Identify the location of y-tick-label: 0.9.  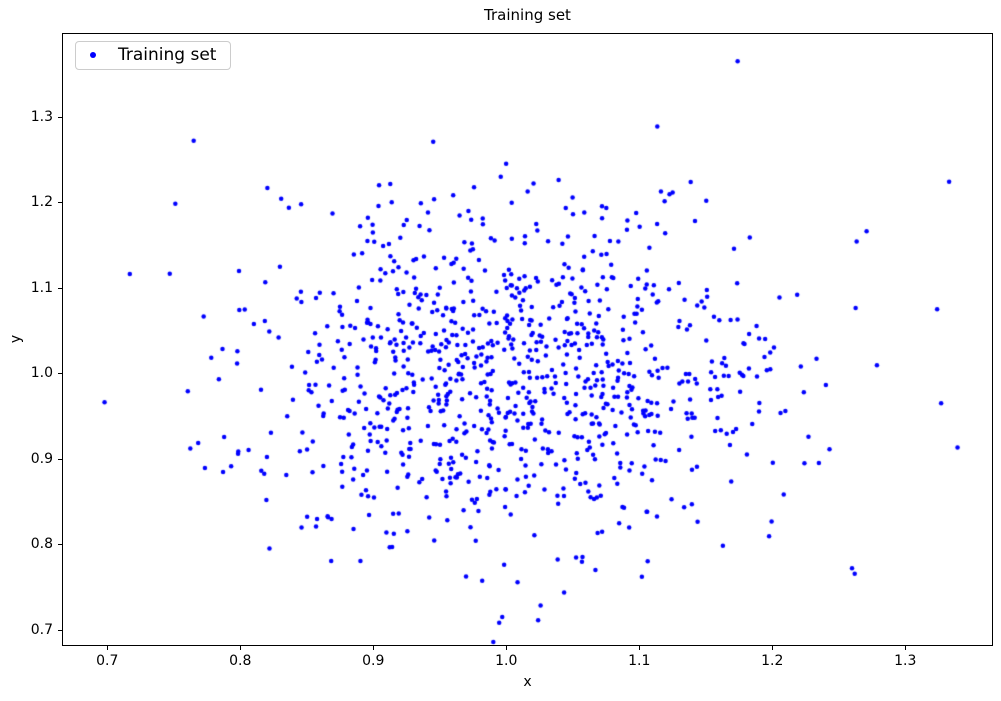
(41, 458).